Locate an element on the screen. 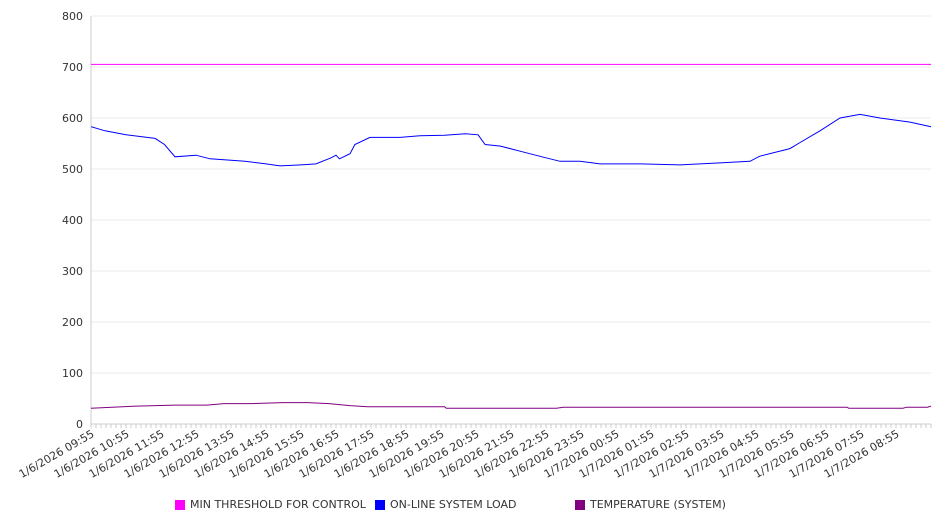  y-tick-label: 600 is located at coordinates (72, 118).